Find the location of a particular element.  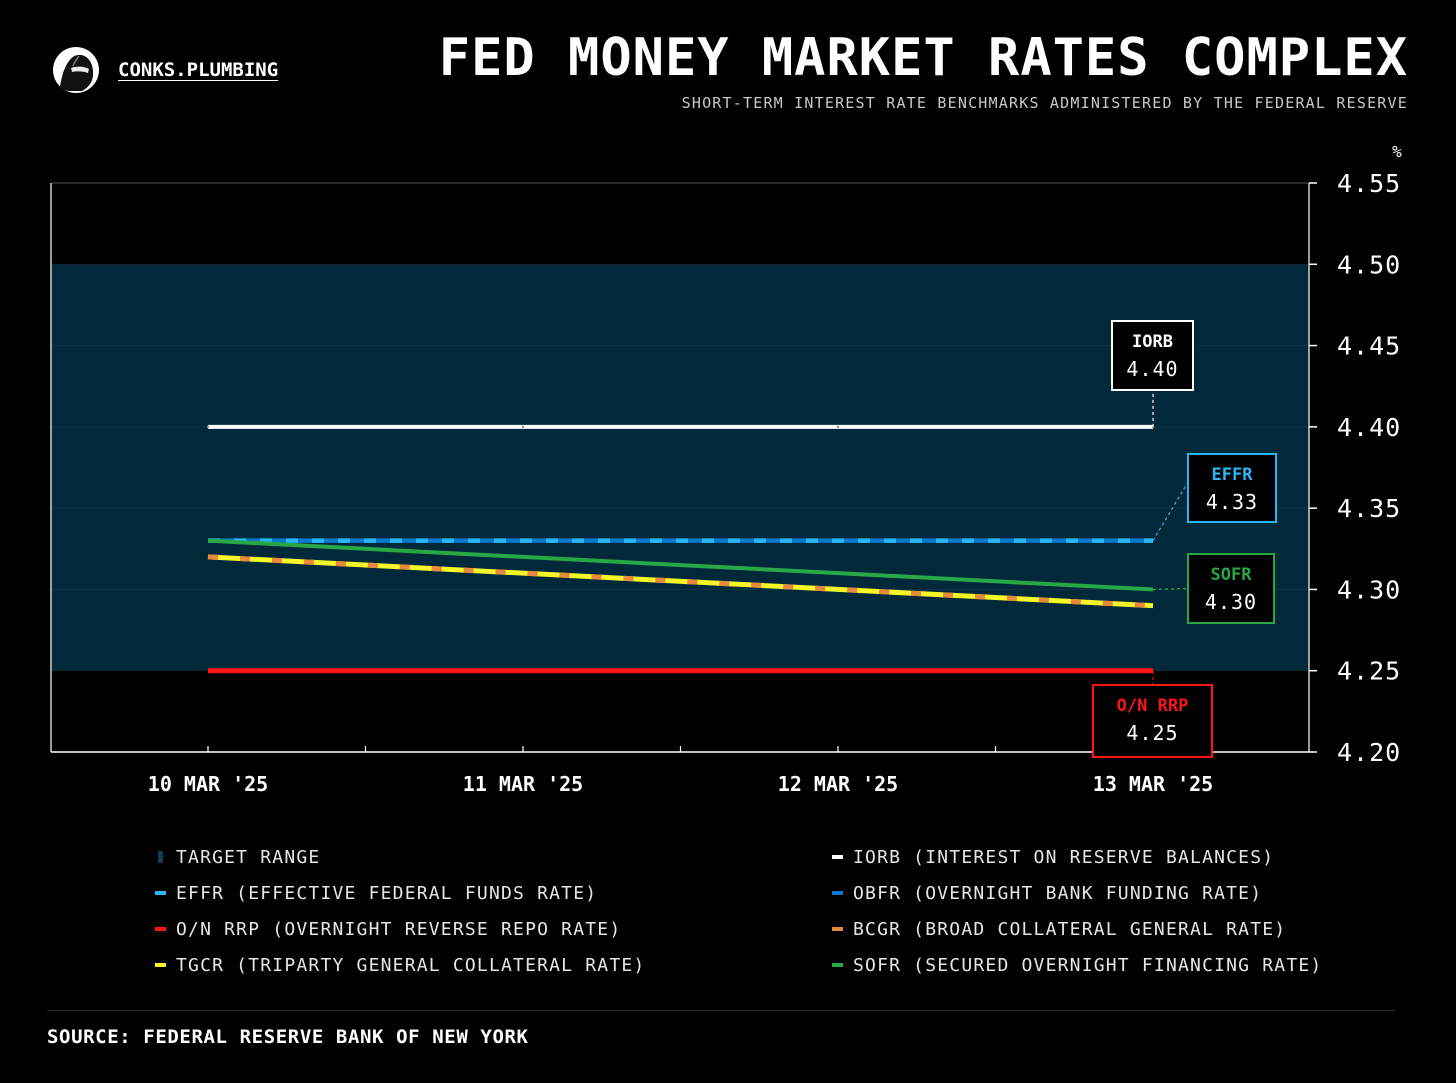

legend-swatch-bcgr is located at coordinates (837, 929).